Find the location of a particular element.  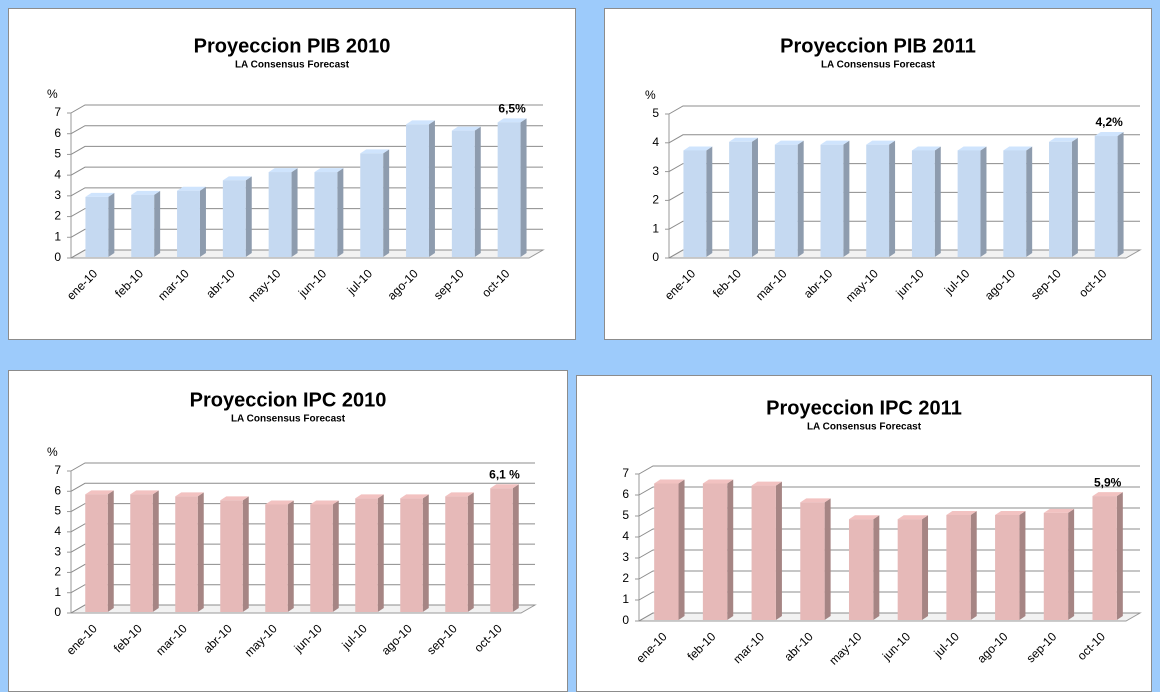

x-tick-label: may-10 is located at coordinates (264, 285).